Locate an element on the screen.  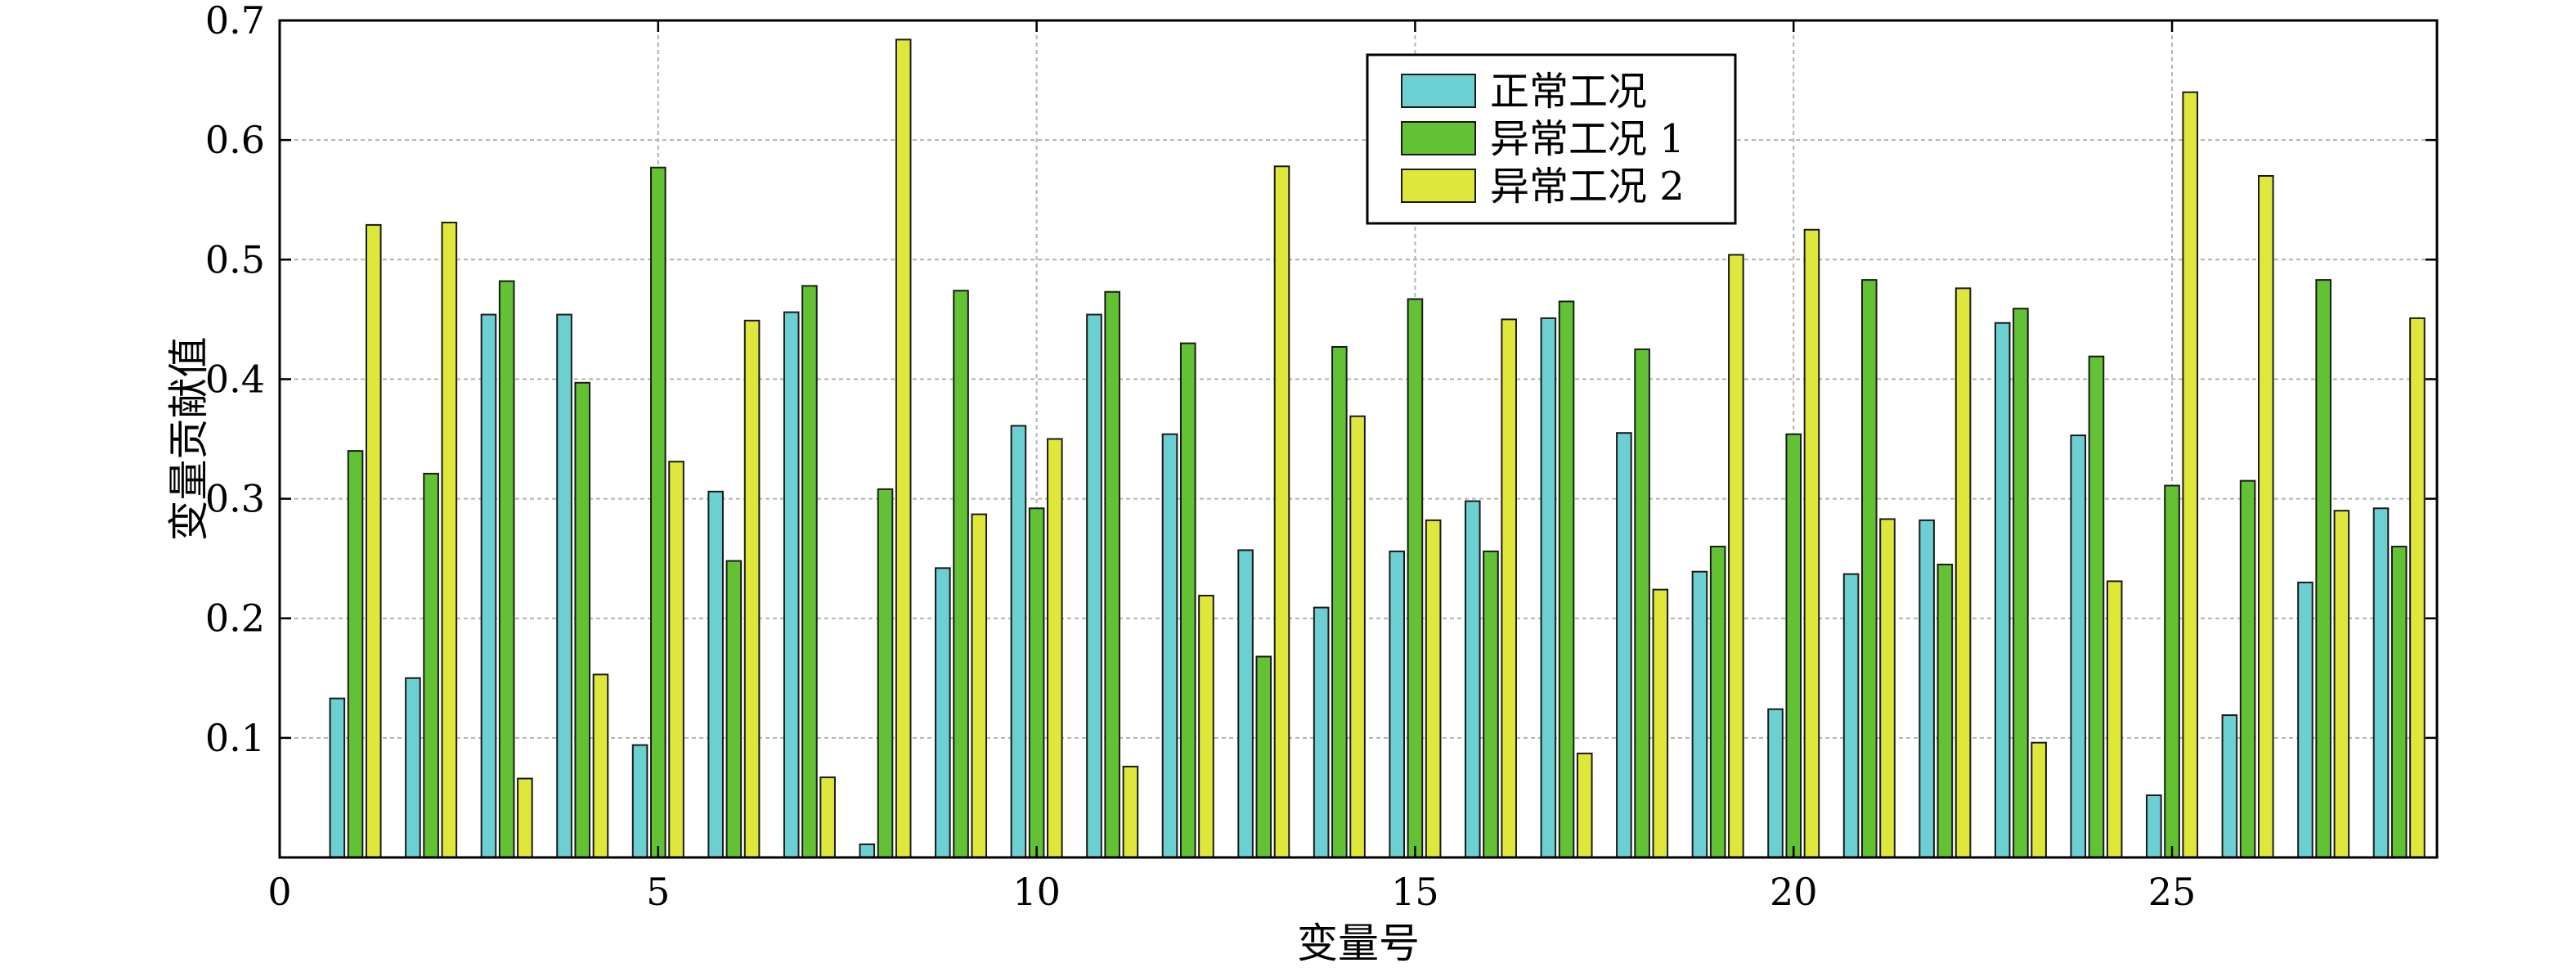
legend-label-3: 异常工况 2 is located at coordinates (1587, 187).